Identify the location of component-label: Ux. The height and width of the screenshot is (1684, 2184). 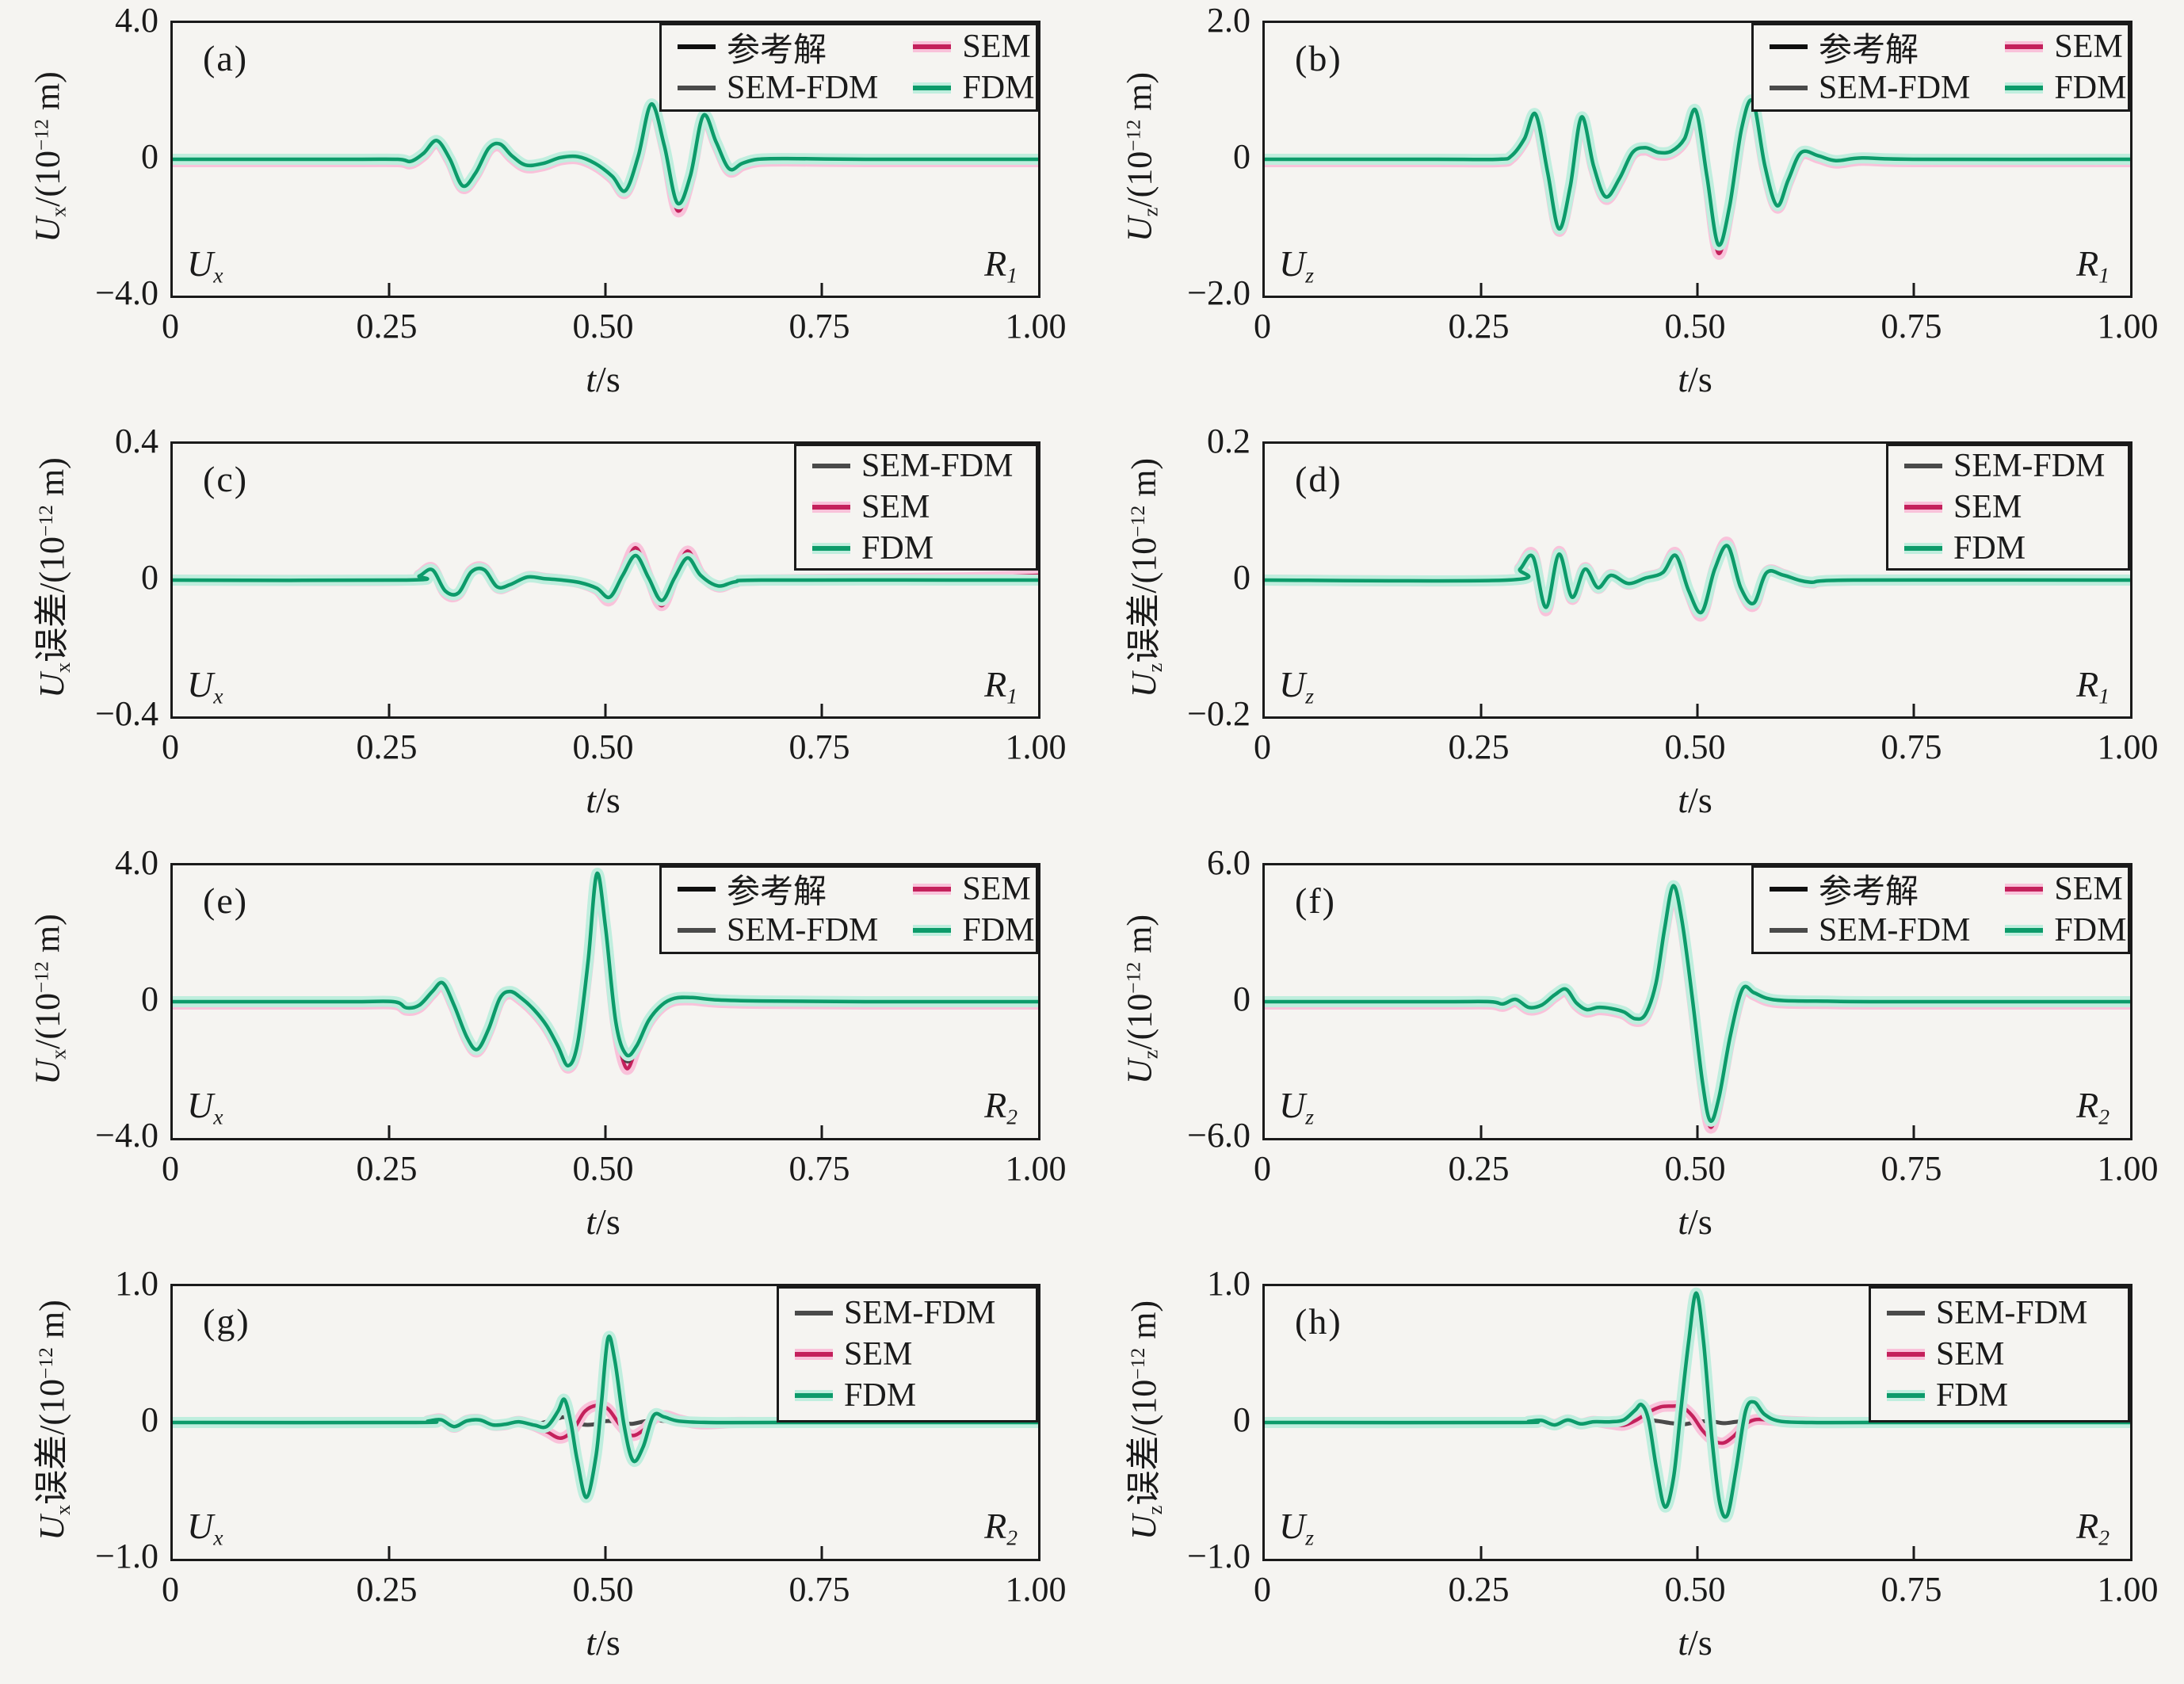
(205, 1107).